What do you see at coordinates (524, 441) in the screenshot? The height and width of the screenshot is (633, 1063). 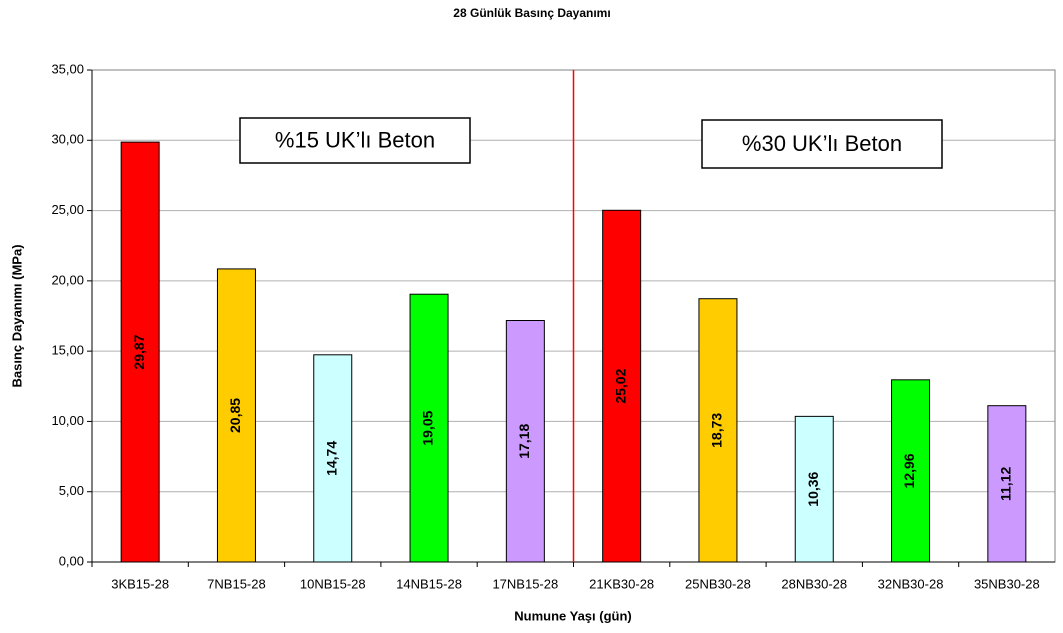 I see `value-label: 17,18` at bounding box center [524, 441].